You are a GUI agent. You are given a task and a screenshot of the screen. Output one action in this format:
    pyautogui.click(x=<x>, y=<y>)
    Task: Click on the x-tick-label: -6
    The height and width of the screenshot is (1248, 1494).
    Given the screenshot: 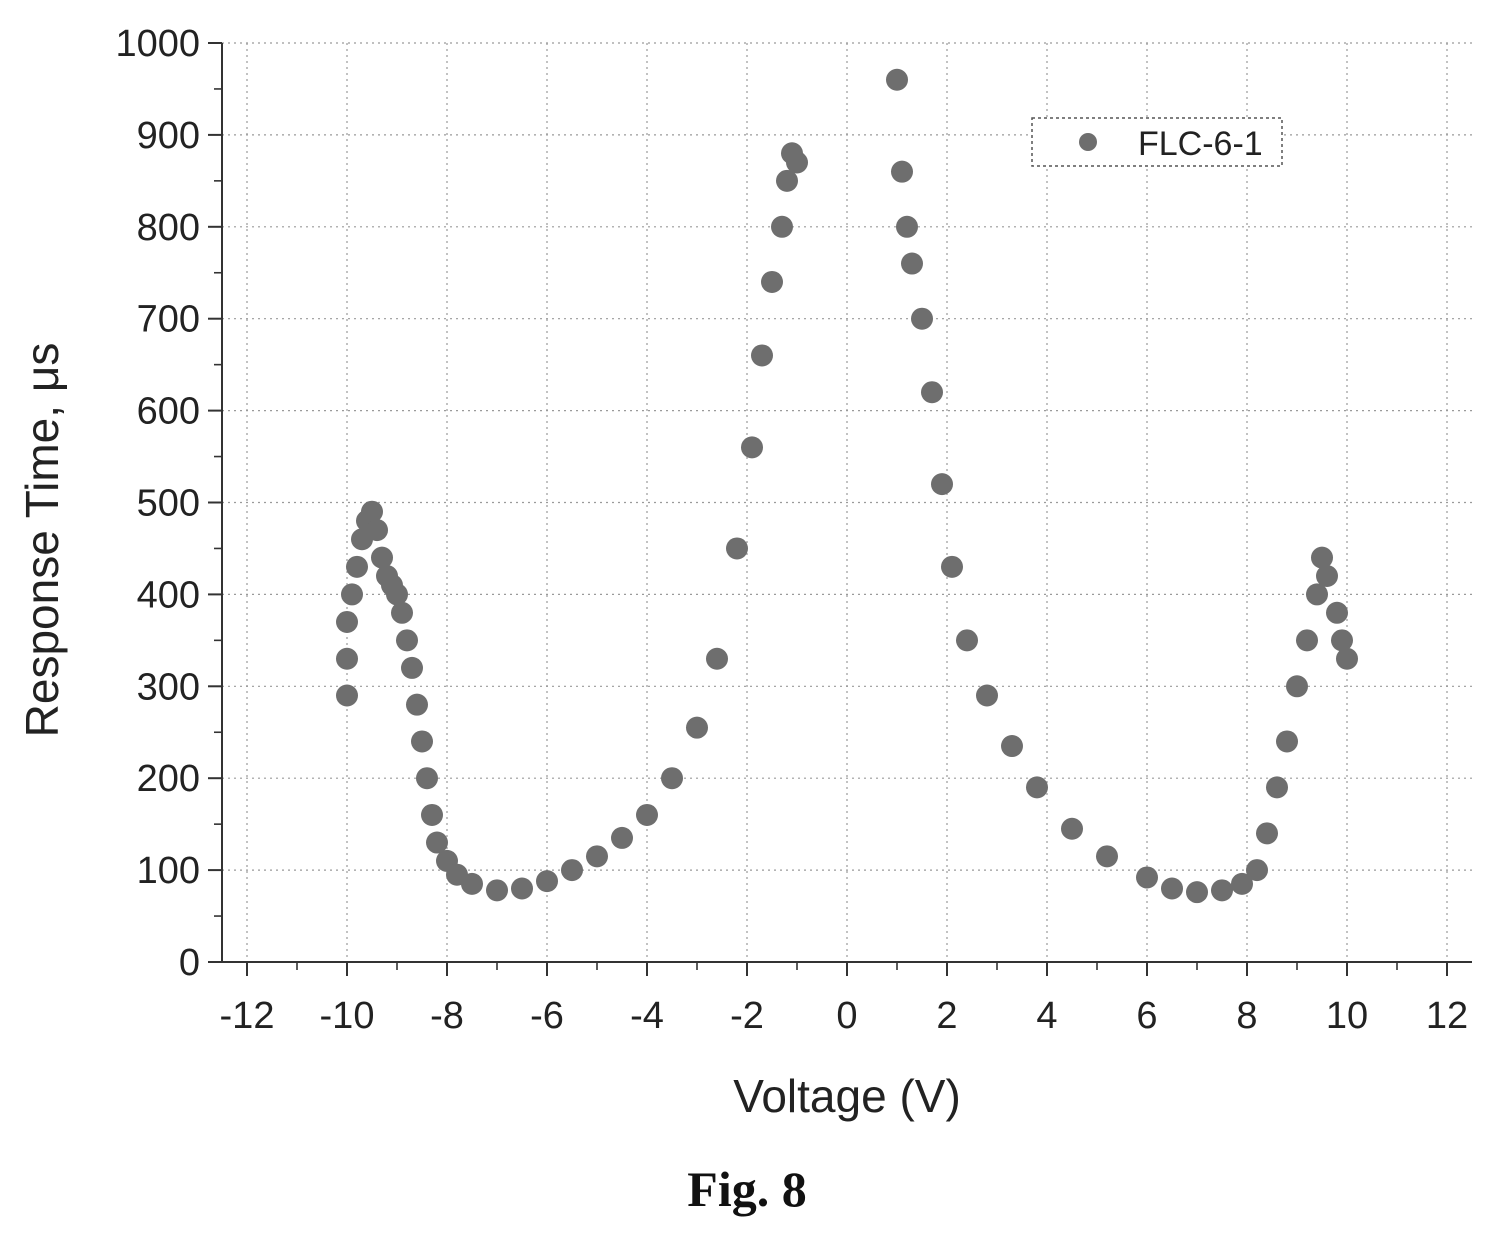 What is the action you would take?
    pyautogui.click(x=547, y=1016)
    